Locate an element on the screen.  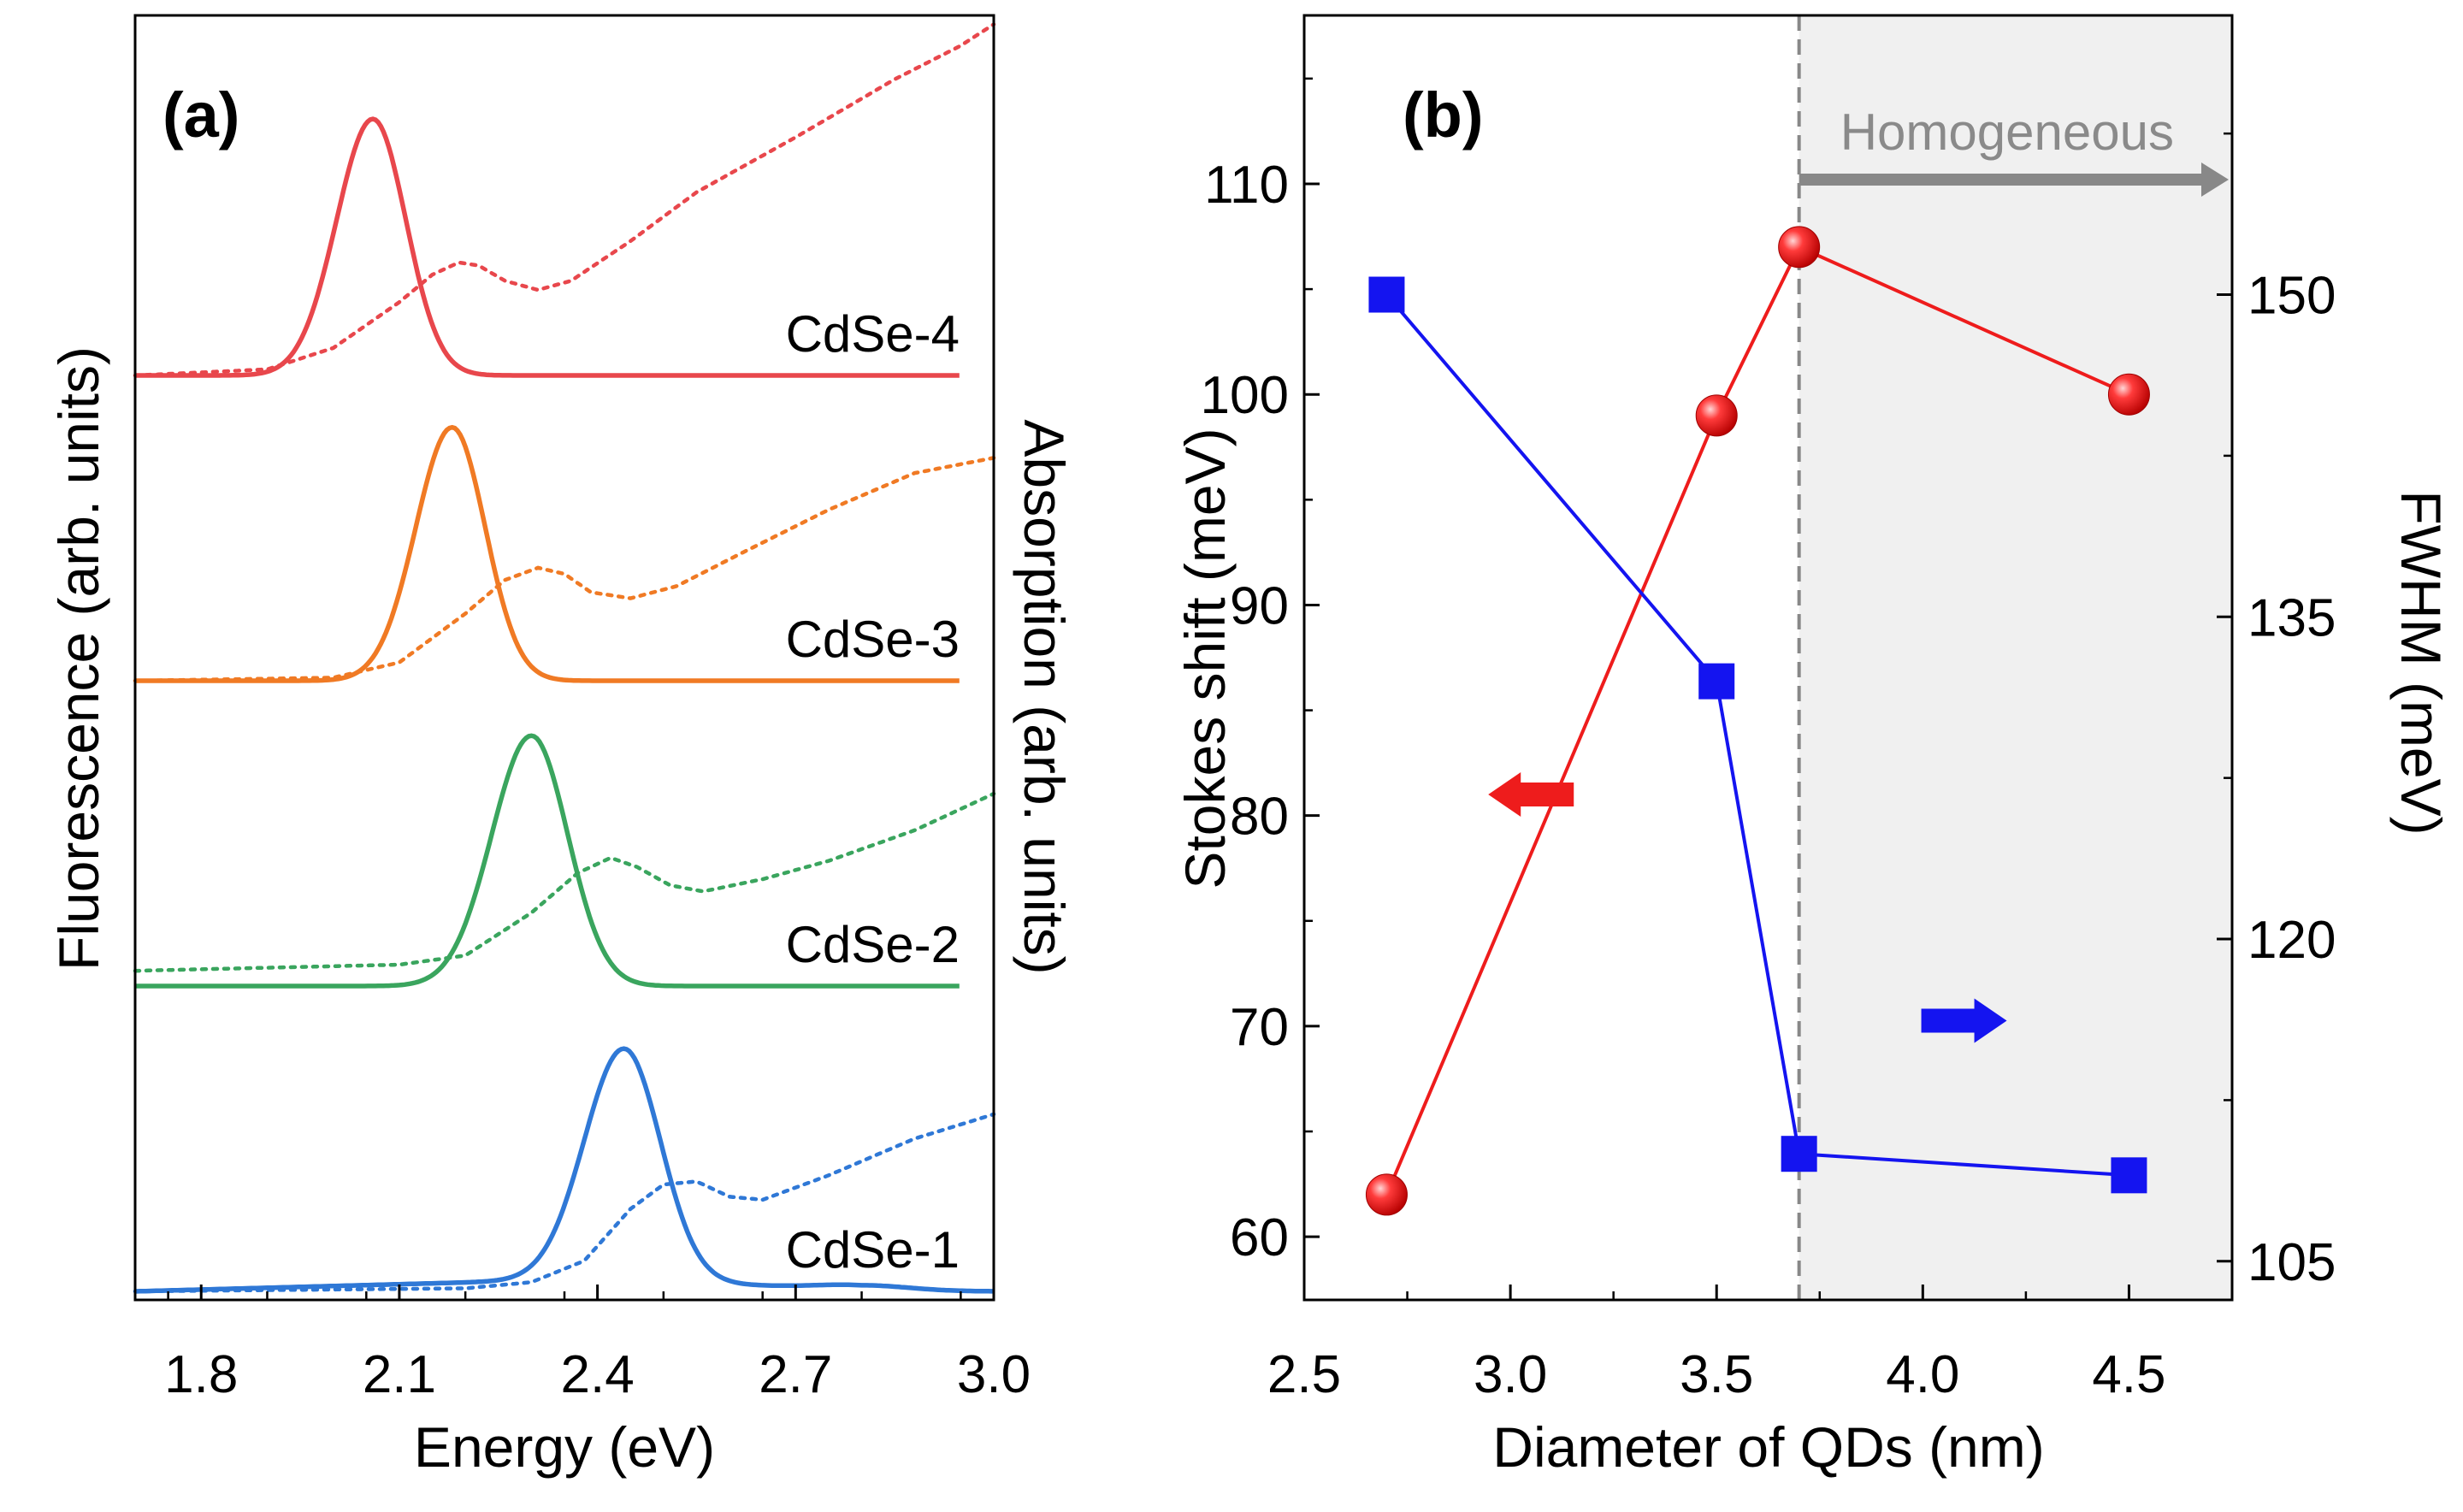
panel-b-x-tick-label: 4.0 is located at coordinates (1922, 1374).